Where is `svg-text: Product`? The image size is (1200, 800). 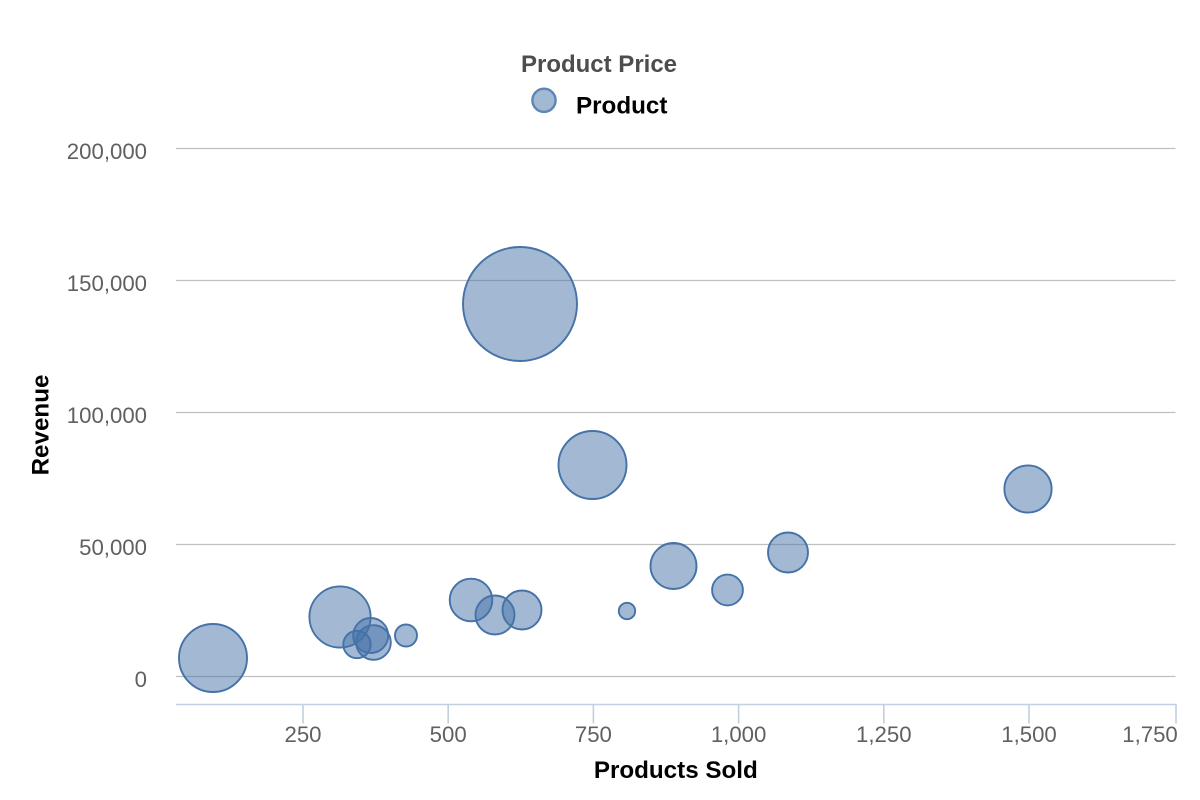
svg-text: Product is located at coordinates (621, 105).